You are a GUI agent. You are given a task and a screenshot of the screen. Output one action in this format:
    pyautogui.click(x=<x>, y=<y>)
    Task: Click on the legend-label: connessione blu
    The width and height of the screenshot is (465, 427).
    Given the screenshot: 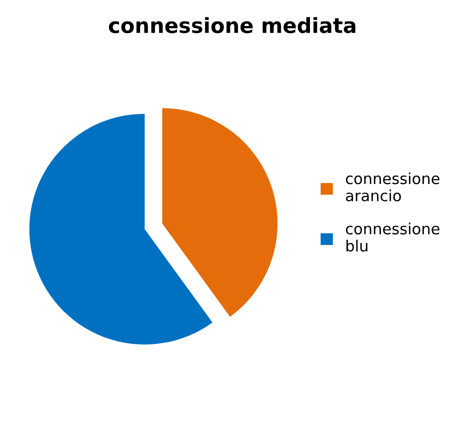 What is the action you would take?
    pyautogui.click(x=393, y=237)
    